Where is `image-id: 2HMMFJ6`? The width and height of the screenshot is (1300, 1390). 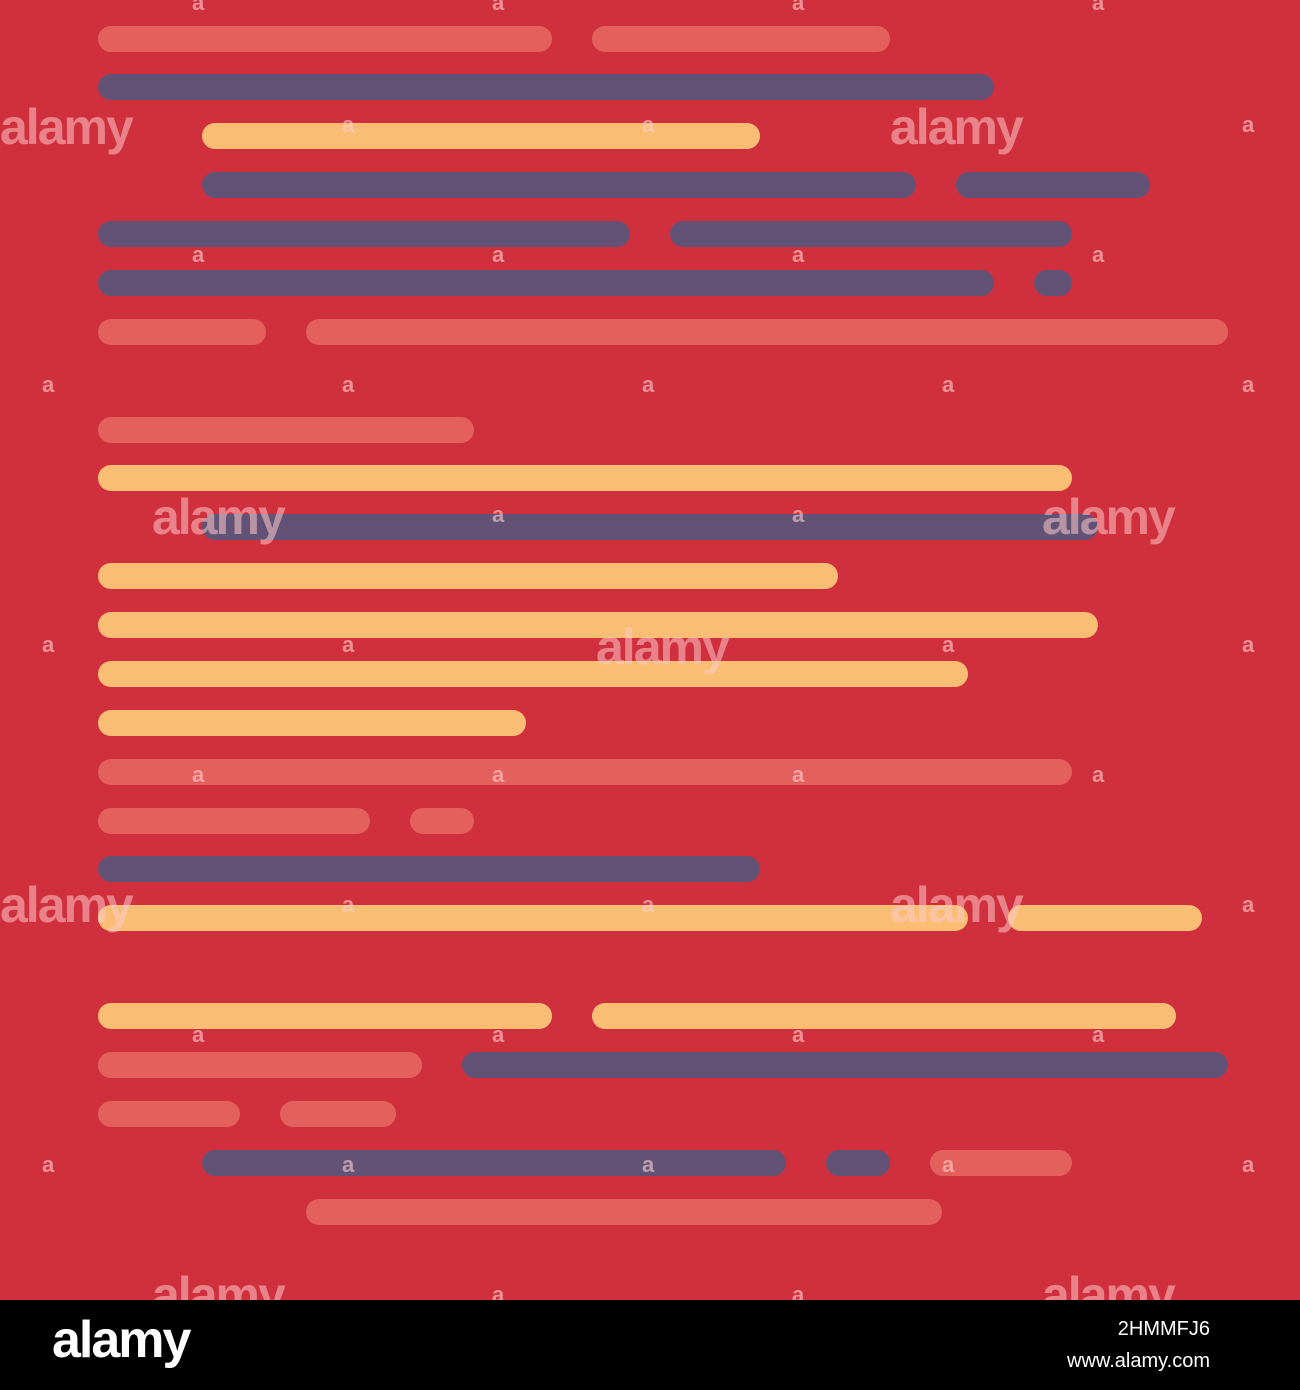
image-id: 2HMMFJ6 is located at coordinates (1163, 1329).